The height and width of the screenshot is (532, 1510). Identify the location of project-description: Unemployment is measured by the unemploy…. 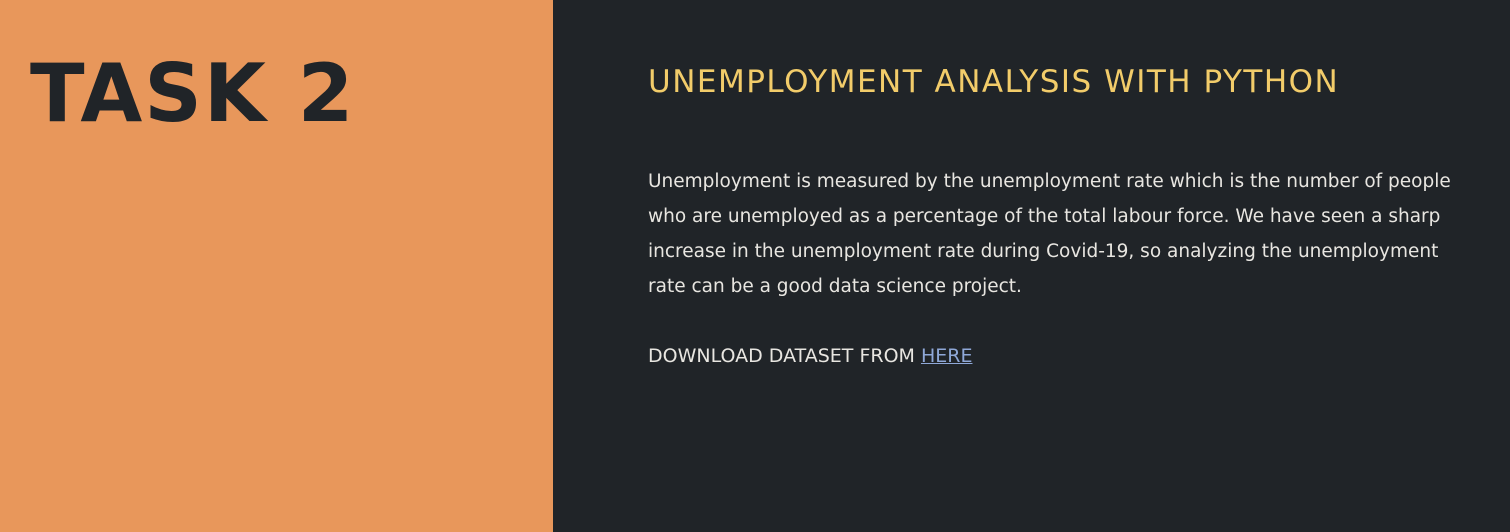
(1049, 234).